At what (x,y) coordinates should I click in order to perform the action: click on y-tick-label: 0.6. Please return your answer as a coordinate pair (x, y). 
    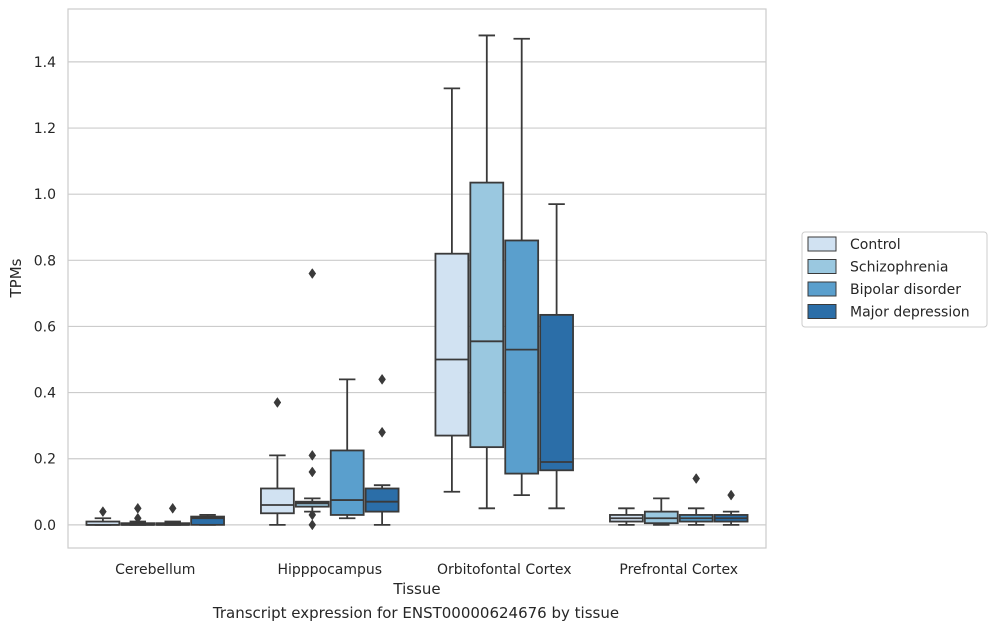
    Looking at the image, I should click on (45, 327).